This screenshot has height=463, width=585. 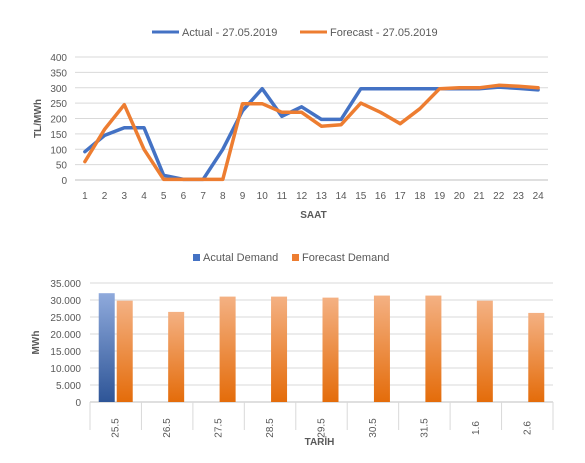 I want to click on x-tick-label: 20, so click(x=460, y=196).